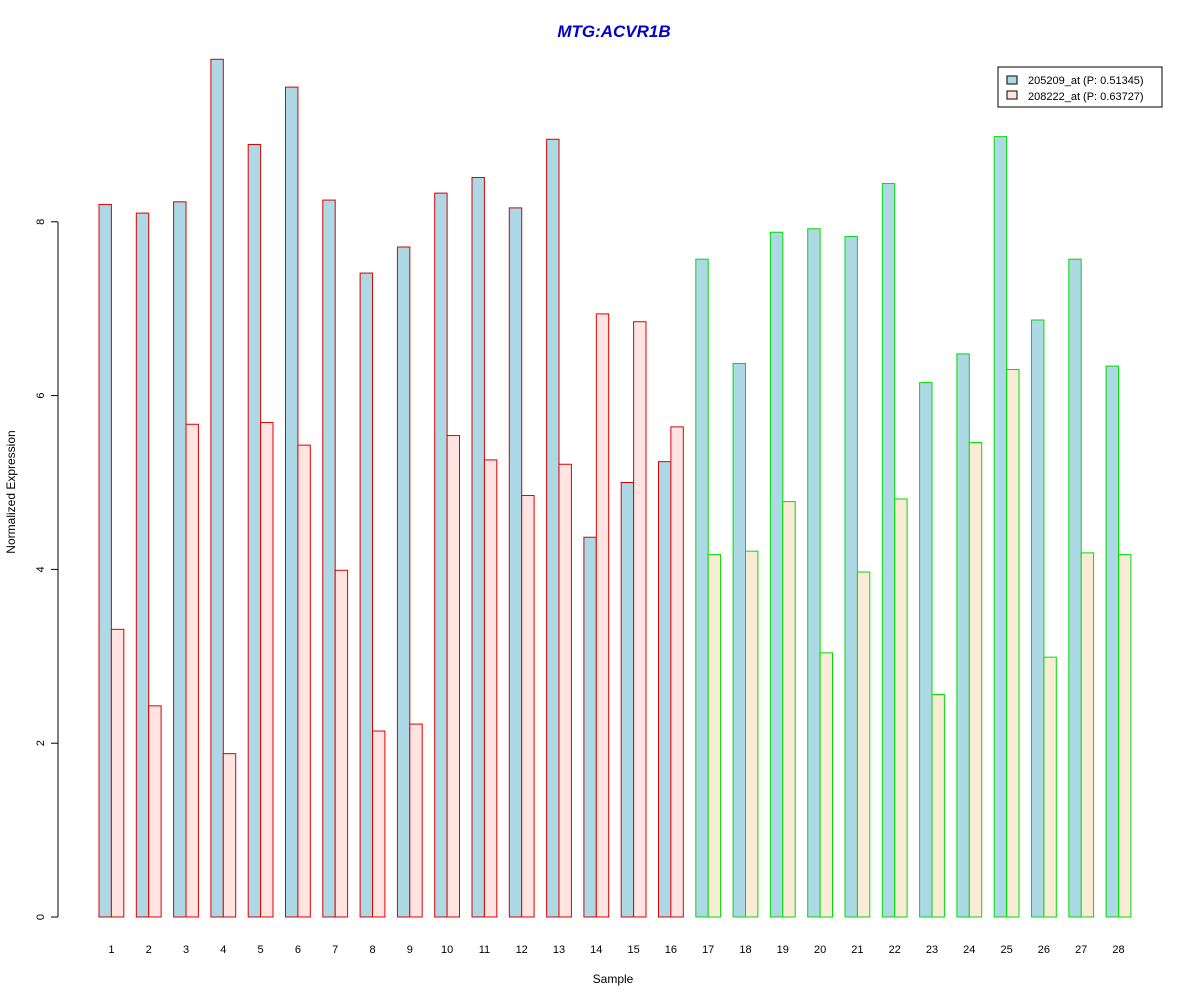 The image size is (1200, 1000). What do you see at coordinates (1081, 950) in the screenshot?
I see `x-tick-label: 27` at bounding box center [1081, 950].